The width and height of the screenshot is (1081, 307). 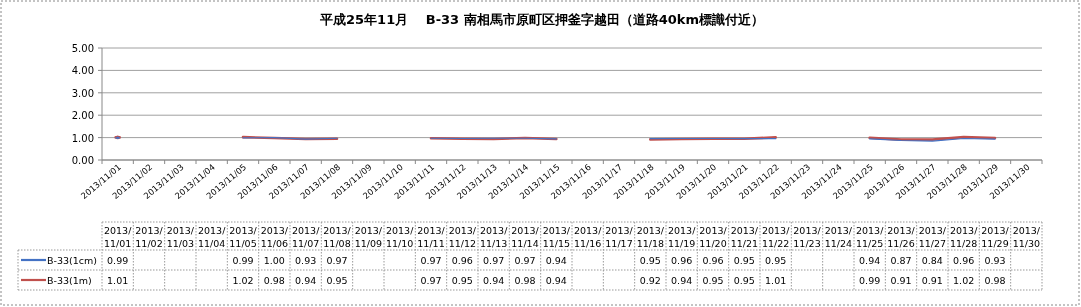 I want to click on category-label: 2013/11/02, so click(x=149, y=237).